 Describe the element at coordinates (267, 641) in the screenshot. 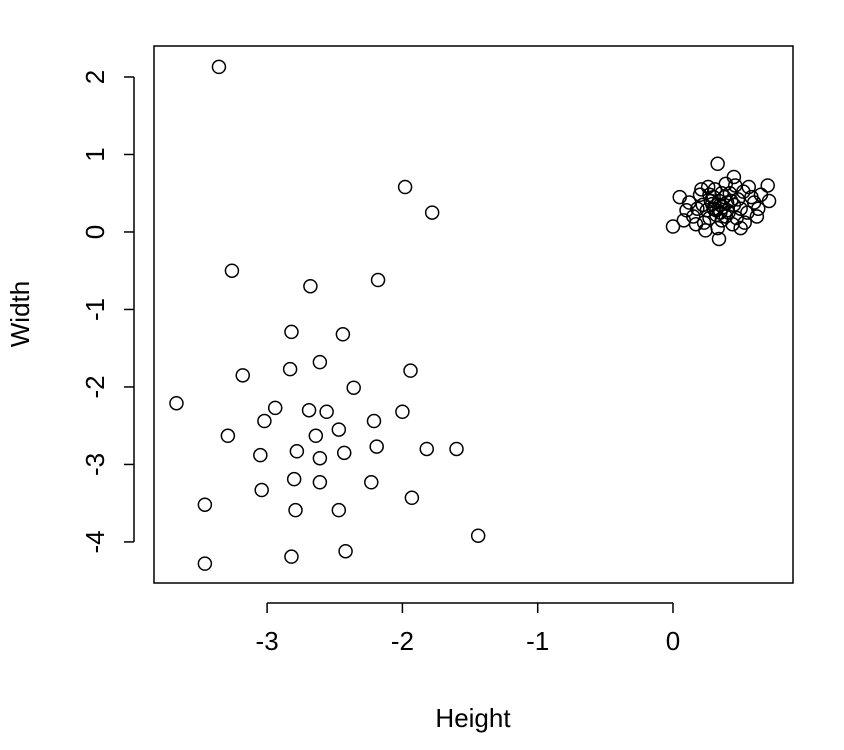

I see `x-tick-label: -3` at that location.